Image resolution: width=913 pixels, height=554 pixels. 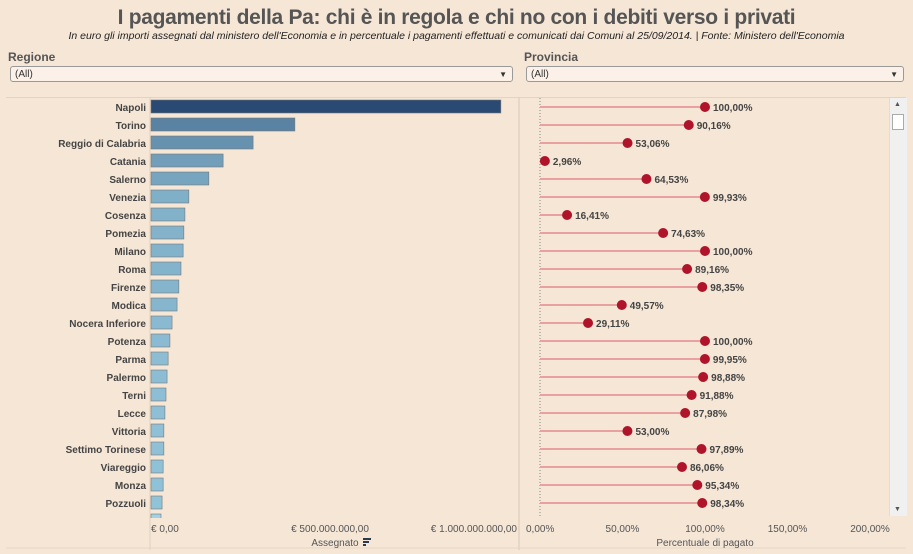 I want to click on provincia-filter-label: Provincia, so click(x=551, y=57).